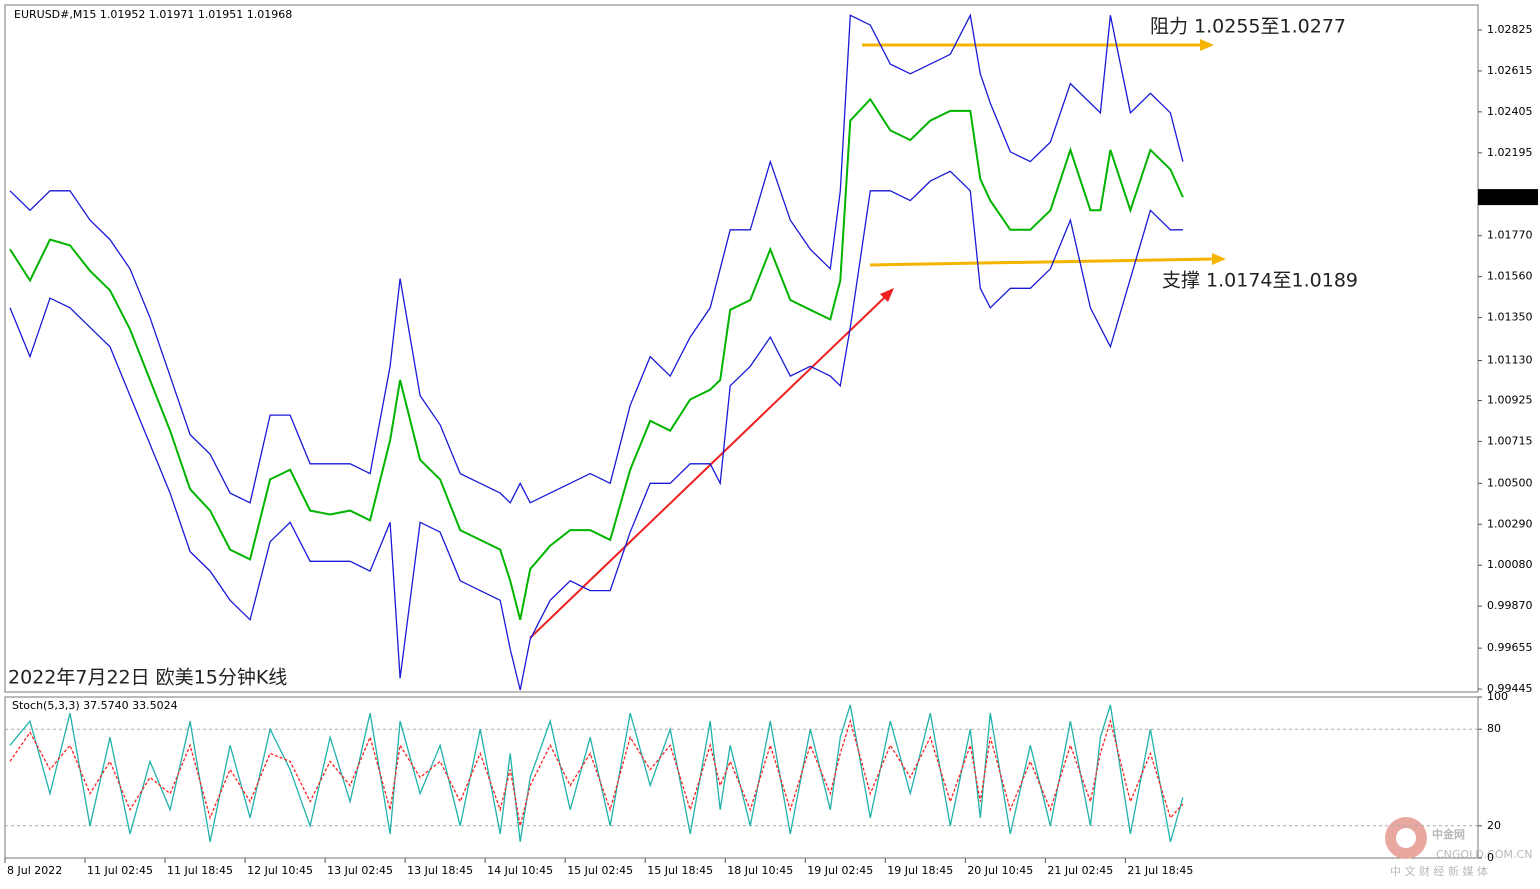 Image resolution: width=1540 pixels, height=889 pixels. I want to click on y-tick-label: 1.02825, so click(1510, 29).